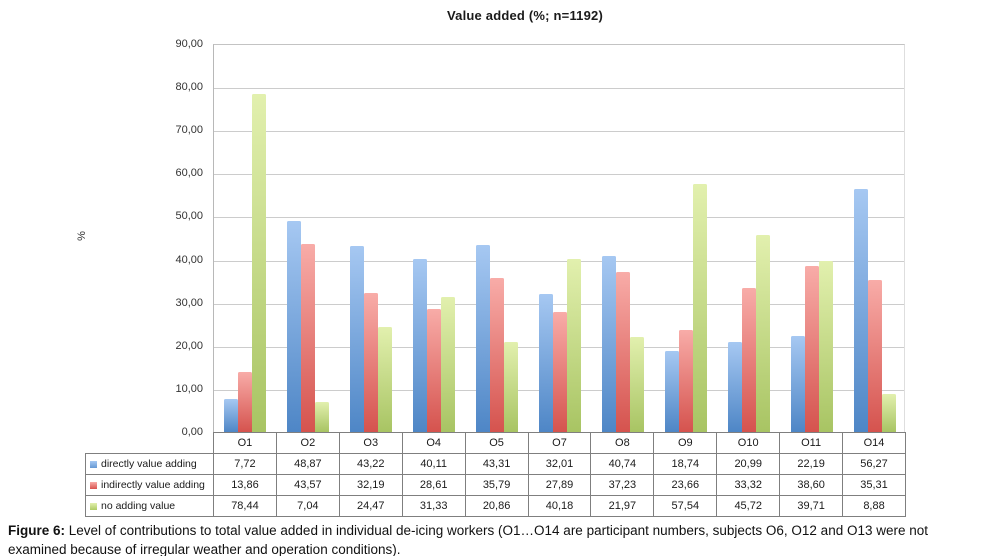 The image size is (997, 556). What do you see at coordinates (748, 360) in the screenshot?
I see `bar-o10-indirectly-value-adding` at bounding box center [748, 360].